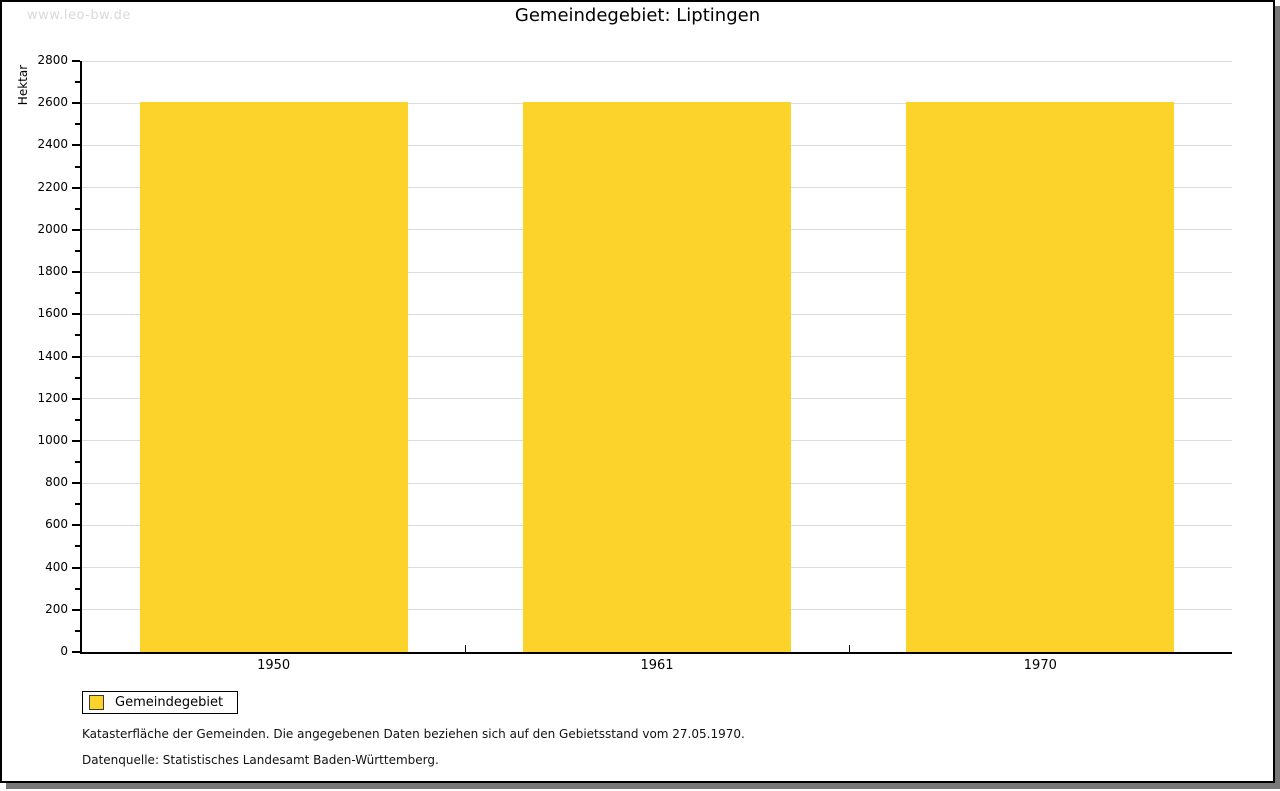 This screenshot has height=791, width=1280. Describe the element at coordinates (79, 15) in the screenshot. I see `watermark-text: www.leo-bw.de` at that location.